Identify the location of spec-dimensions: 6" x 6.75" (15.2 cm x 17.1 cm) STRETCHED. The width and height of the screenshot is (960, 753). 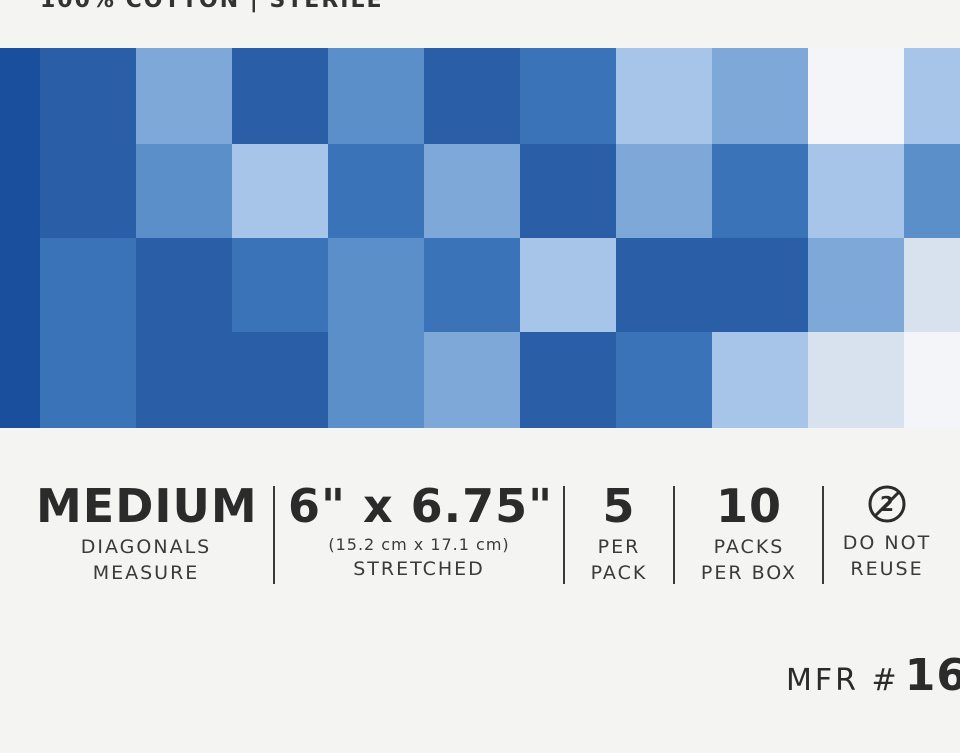
(421, 530).